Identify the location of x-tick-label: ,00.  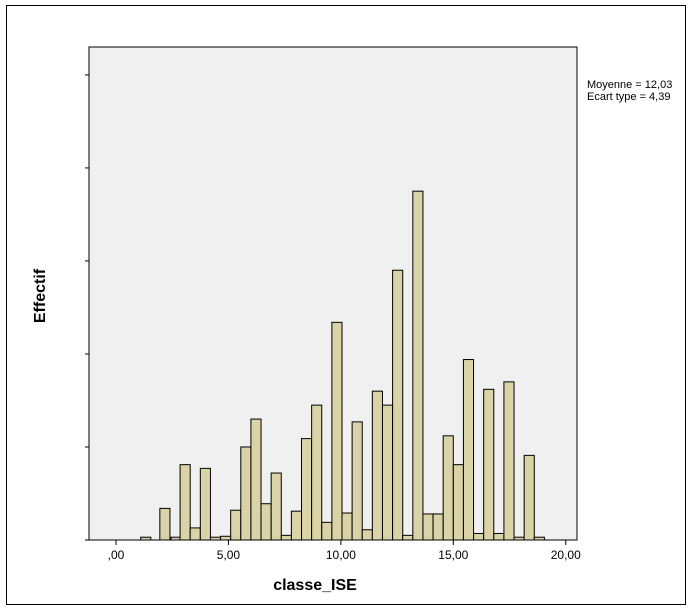
(116, 555).